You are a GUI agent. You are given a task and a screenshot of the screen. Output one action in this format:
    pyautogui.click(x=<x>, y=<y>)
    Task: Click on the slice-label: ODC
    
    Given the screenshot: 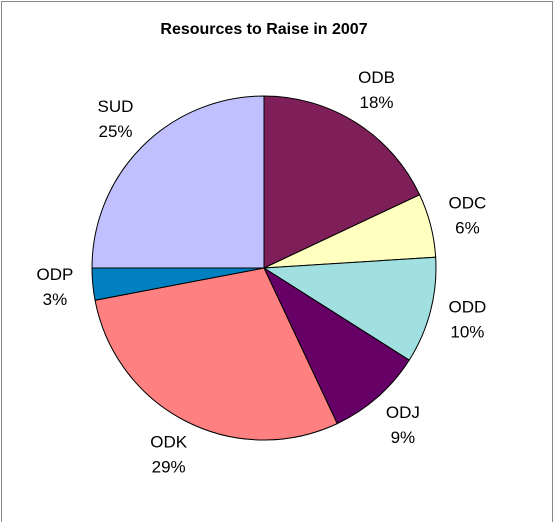 What is the action you would take?
    pyautogui.click(x=468, y=202)
    